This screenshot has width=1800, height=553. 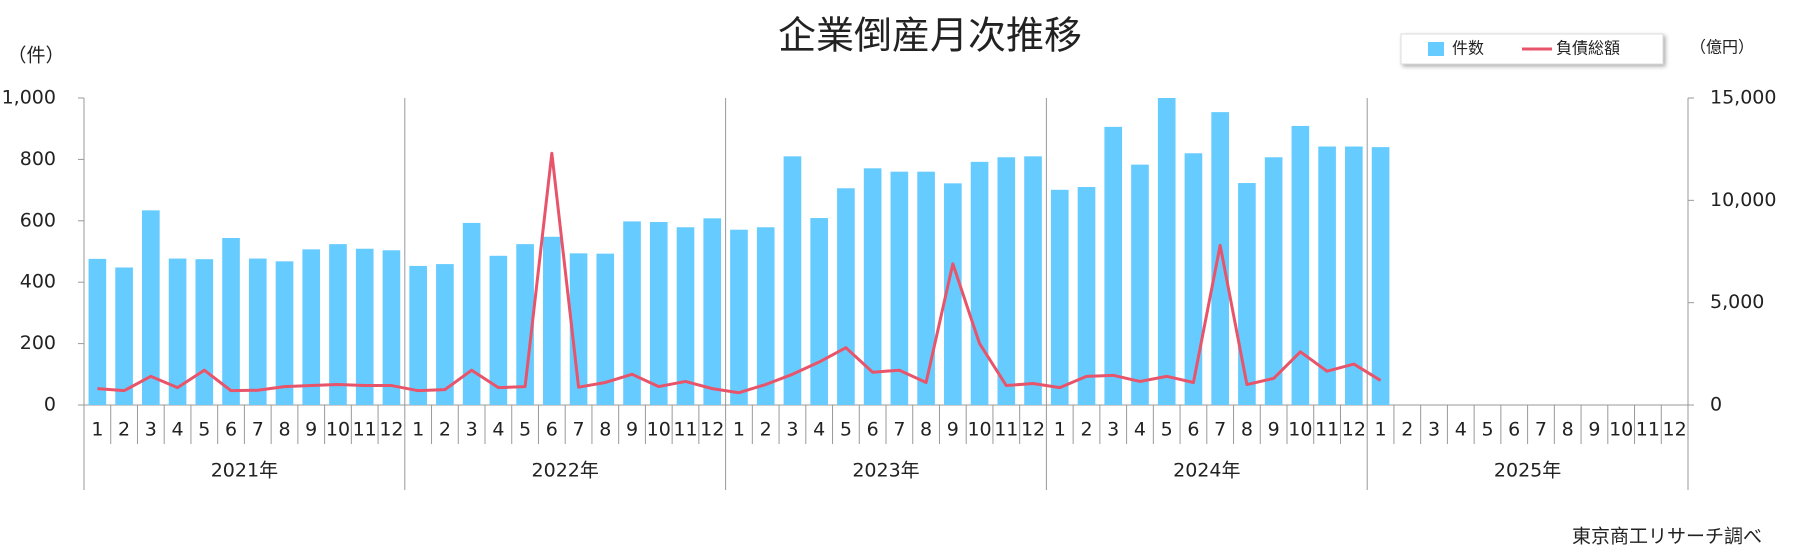 I want to click on y2-tick-label: 10,000, so click(x=1743, y=200).